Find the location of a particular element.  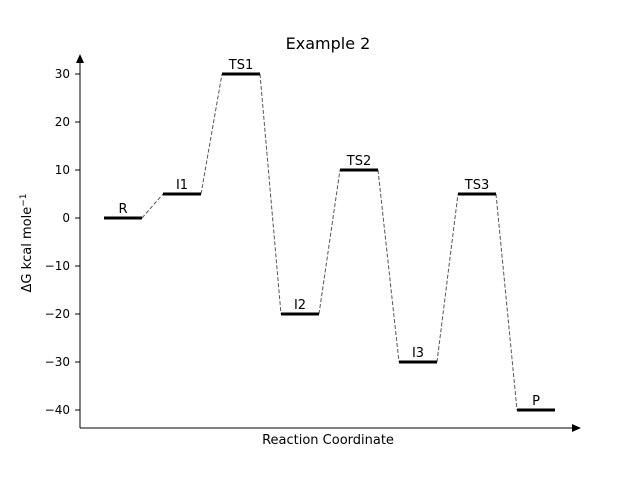

x-axis is located at coordinates (330, 428).